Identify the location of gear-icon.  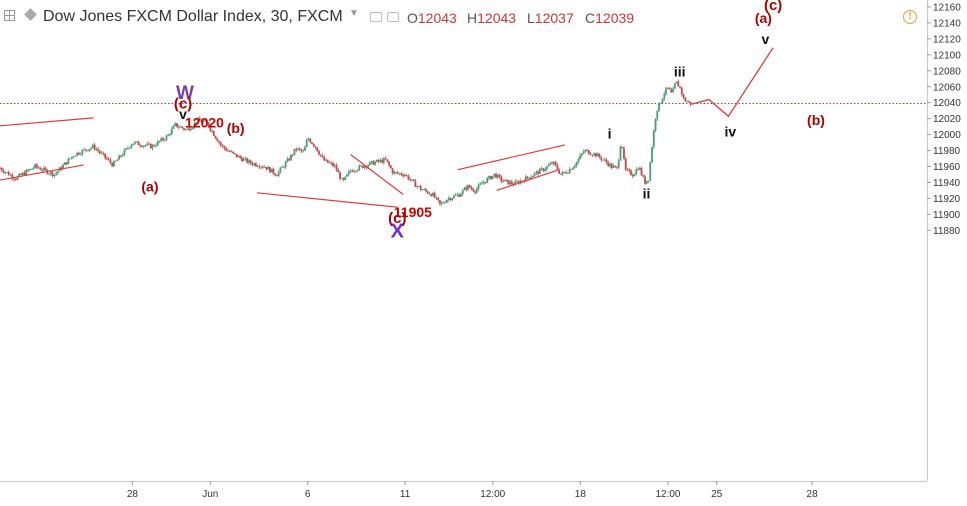
(393, 17).